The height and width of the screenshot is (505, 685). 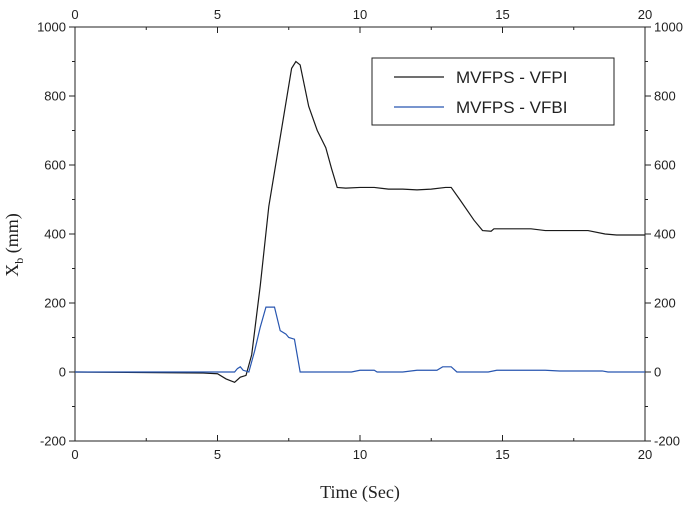 I want to click on series-line, so click(x=360, y=339).